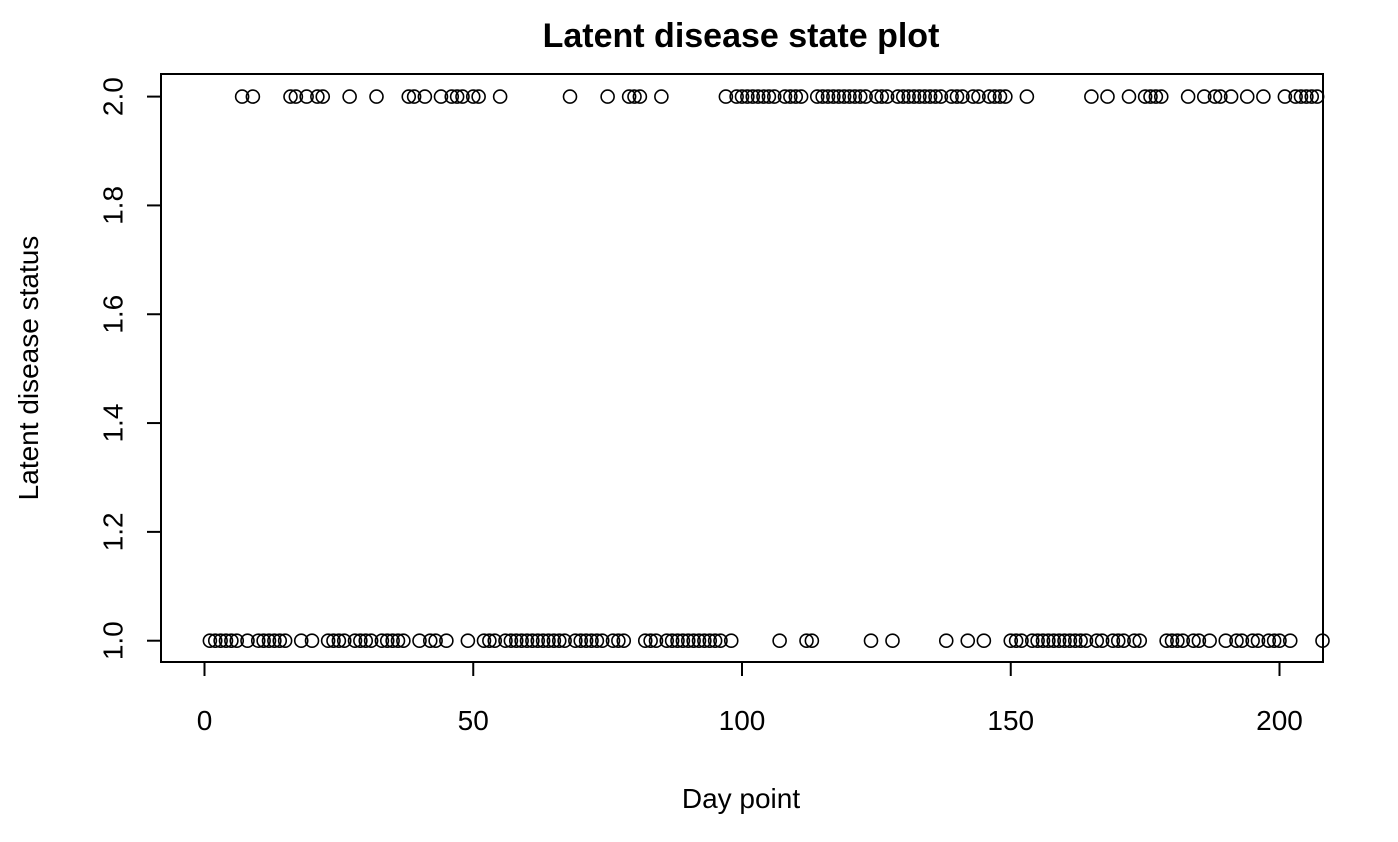  What do you see at coordinates (1010, 720) in the screenshot?
I see `x-axis-tick-label: 150` at bounding box center [1010, 720].